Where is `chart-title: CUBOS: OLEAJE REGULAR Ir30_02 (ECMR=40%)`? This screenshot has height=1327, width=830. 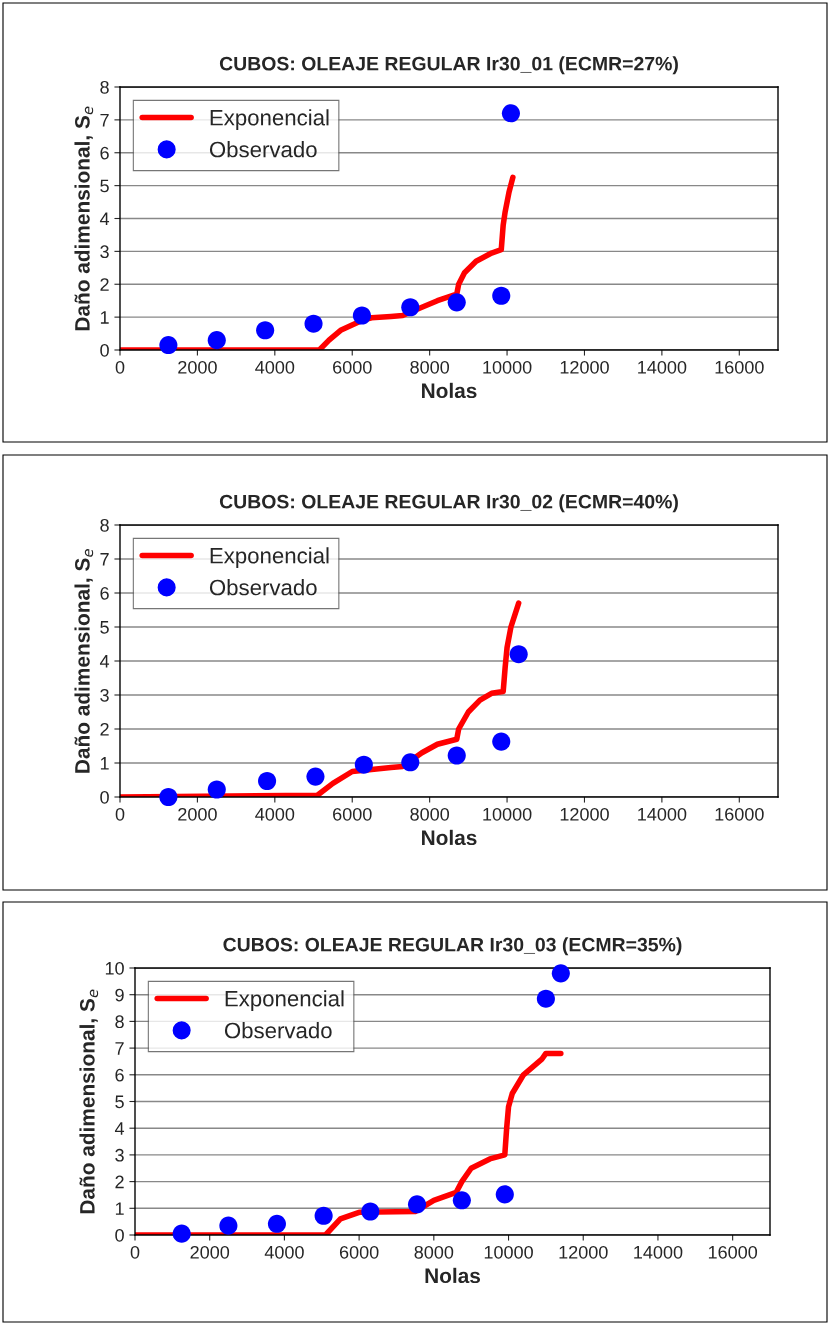 chart-title: CUBOS: OLEAJE REGULAR Ir30_02 (ECMR=40%) is located at coordinates (448, 503).